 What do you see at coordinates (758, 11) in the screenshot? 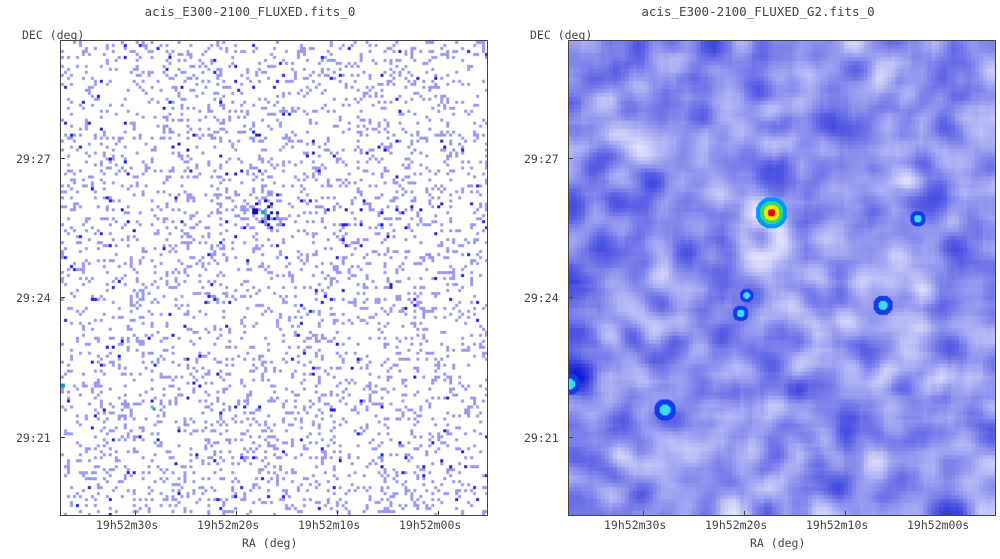
I see `panel-title: acis_E300-2100_FLUXED_G2.fits_0` at bounding box center [758, 11].